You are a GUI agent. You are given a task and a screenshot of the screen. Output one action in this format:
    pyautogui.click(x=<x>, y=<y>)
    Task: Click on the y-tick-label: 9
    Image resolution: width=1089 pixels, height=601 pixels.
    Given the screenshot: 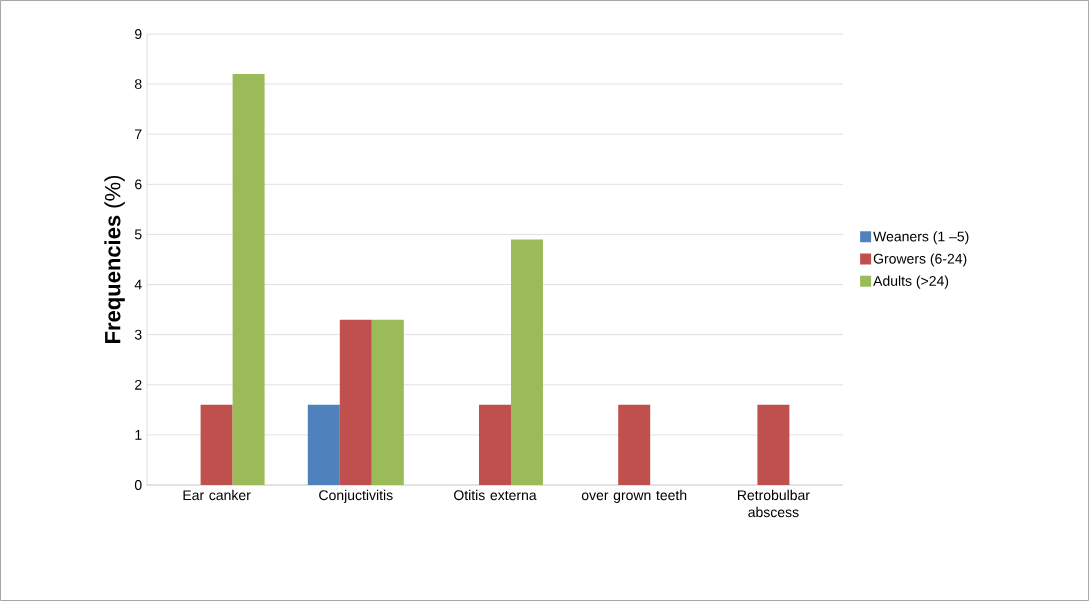 What is the action you would take?
    pyautogui.click(x=138, y=34)
    